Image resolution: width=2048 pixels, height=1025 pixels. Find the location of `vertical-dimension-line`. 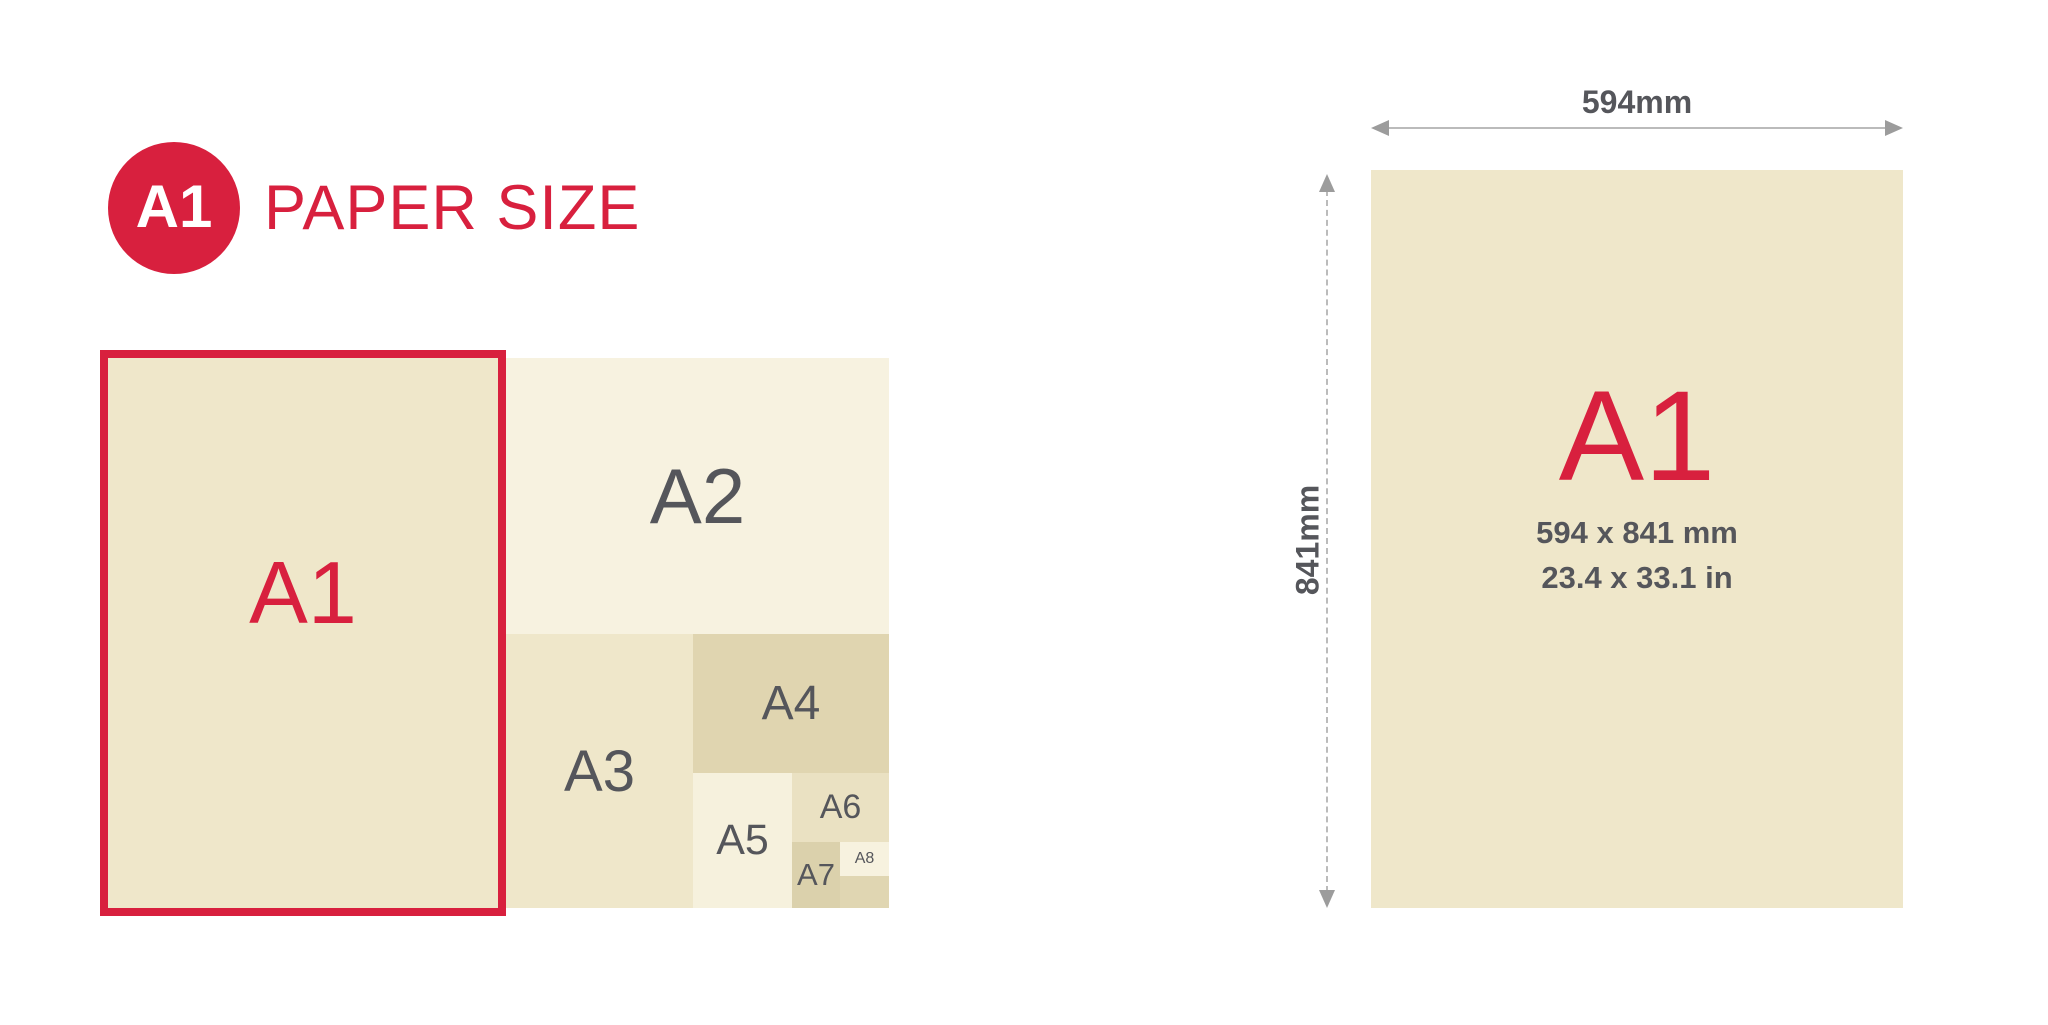

vertical-dimension-line is located at coordinates (1327, 541).